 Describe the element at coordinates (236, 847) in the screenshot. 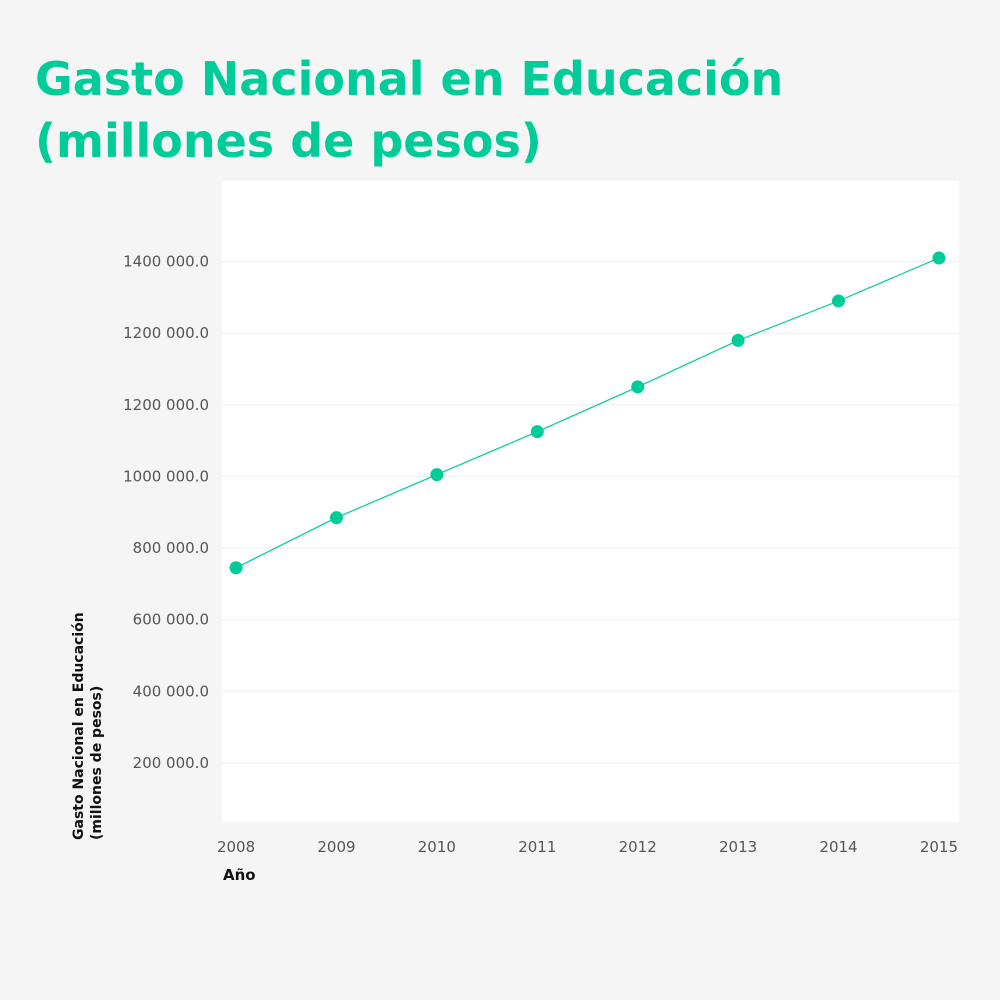

I see `x-tick-label: 2008` at that location.